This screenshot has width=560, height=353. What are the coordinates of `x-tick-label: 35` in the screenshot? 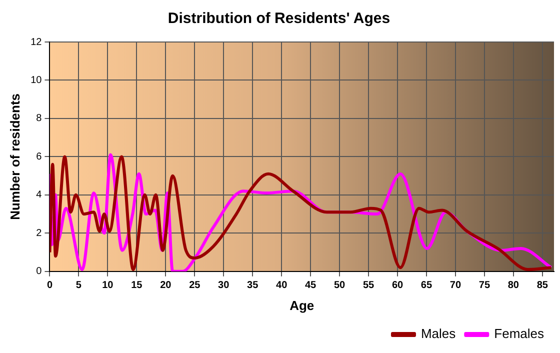 It's located at (253, 286).